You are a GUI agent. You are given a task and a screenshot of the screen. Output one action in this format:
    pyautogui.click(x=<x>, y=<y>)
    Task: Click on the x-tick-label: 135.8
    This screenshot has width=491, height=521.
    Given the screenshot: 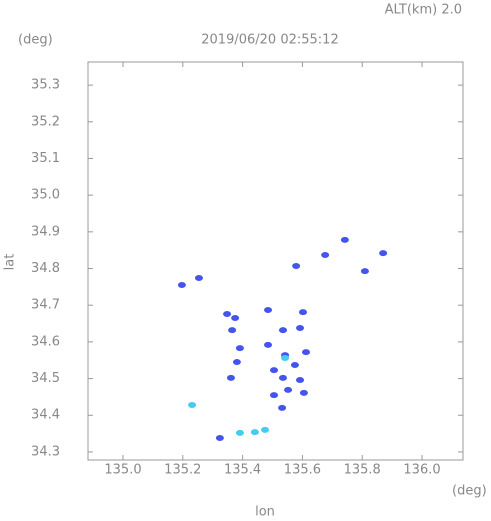 What is the action you would take?
    pyautogui.click(x=362, y=470)
    